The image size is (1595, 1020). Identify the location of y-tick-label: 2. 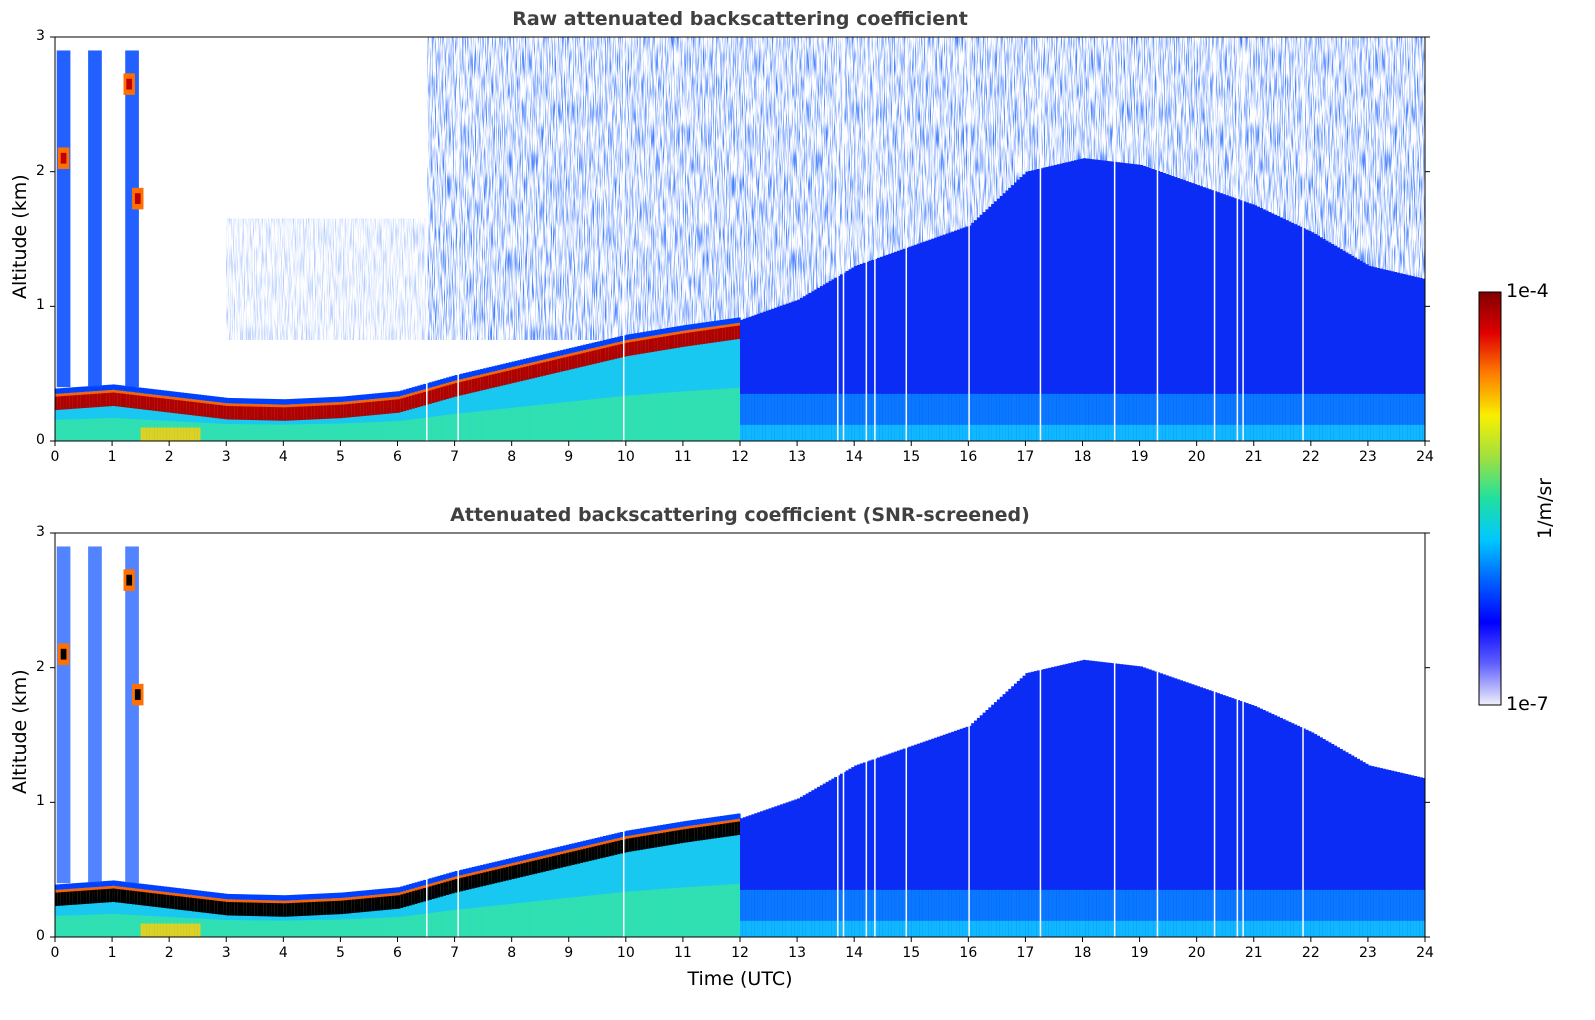
(40, 666).